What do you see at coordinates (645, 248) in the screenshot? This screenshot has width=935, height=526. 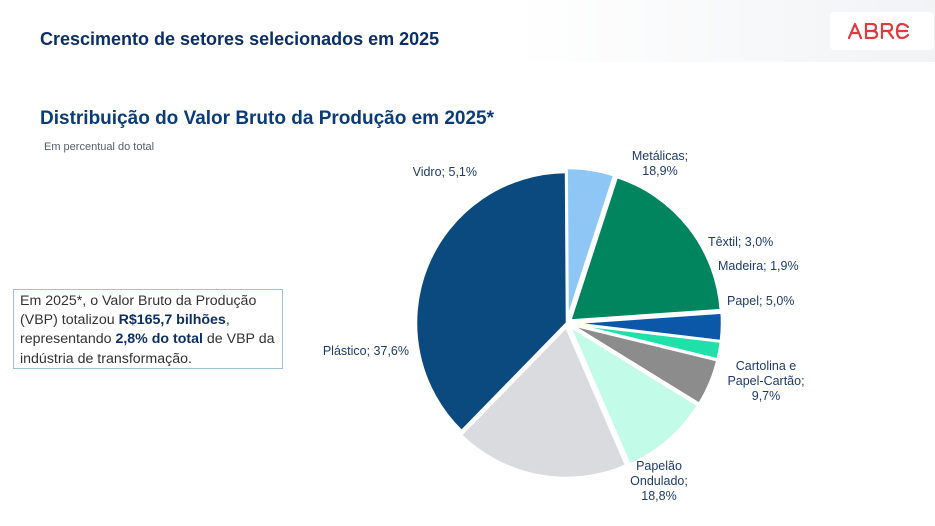 I see `pie-slice-met-licas` at bounding box center [645, 248].